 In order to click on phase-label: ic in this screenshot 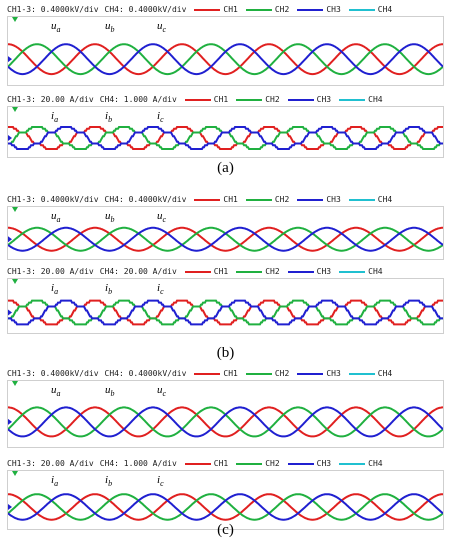, I will do `click(160, 481)`.